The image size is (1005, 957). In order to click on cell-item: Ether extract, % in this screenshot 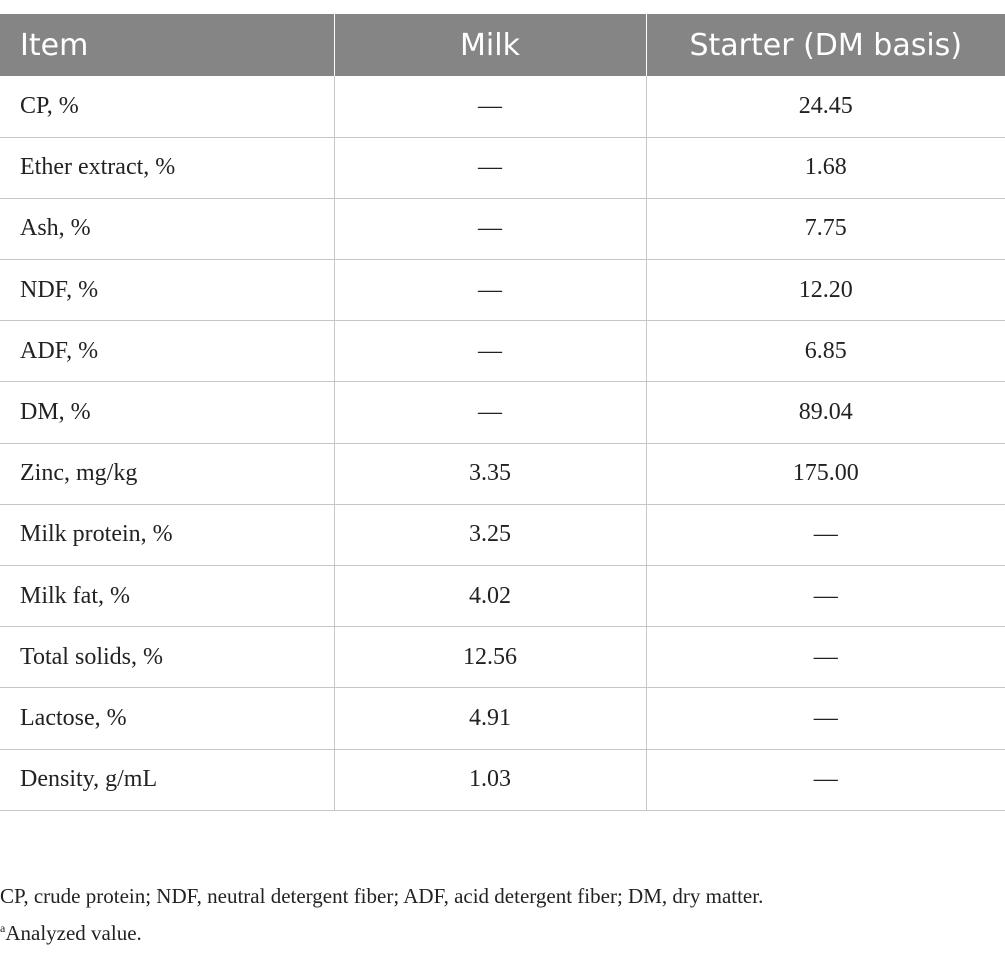, I will do `click(167, 168)`.